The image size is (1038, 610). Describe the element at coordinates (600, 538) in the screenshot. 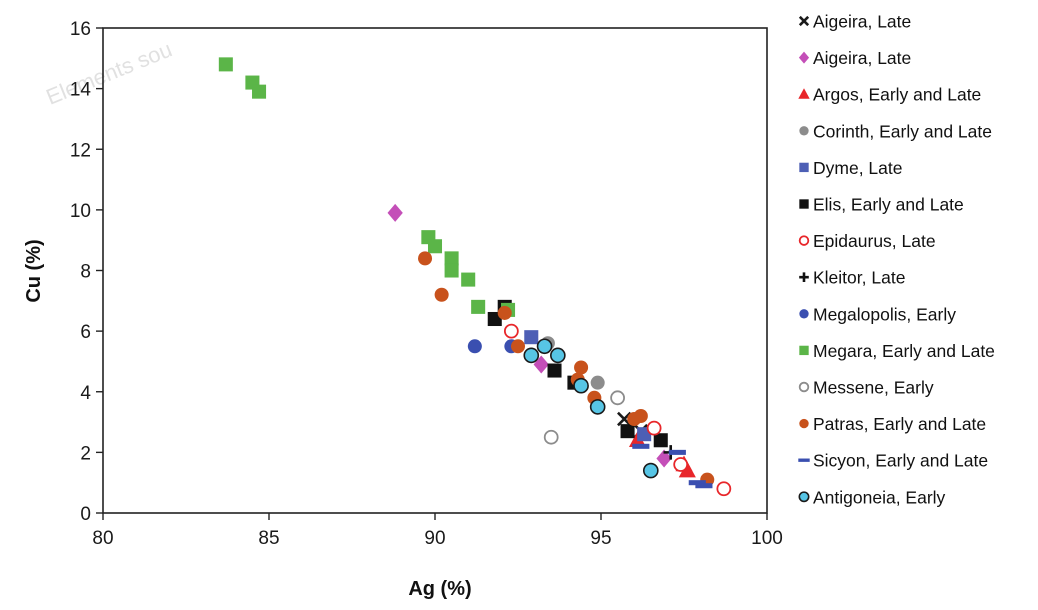

I see `x-tick-label: 95` at that location.